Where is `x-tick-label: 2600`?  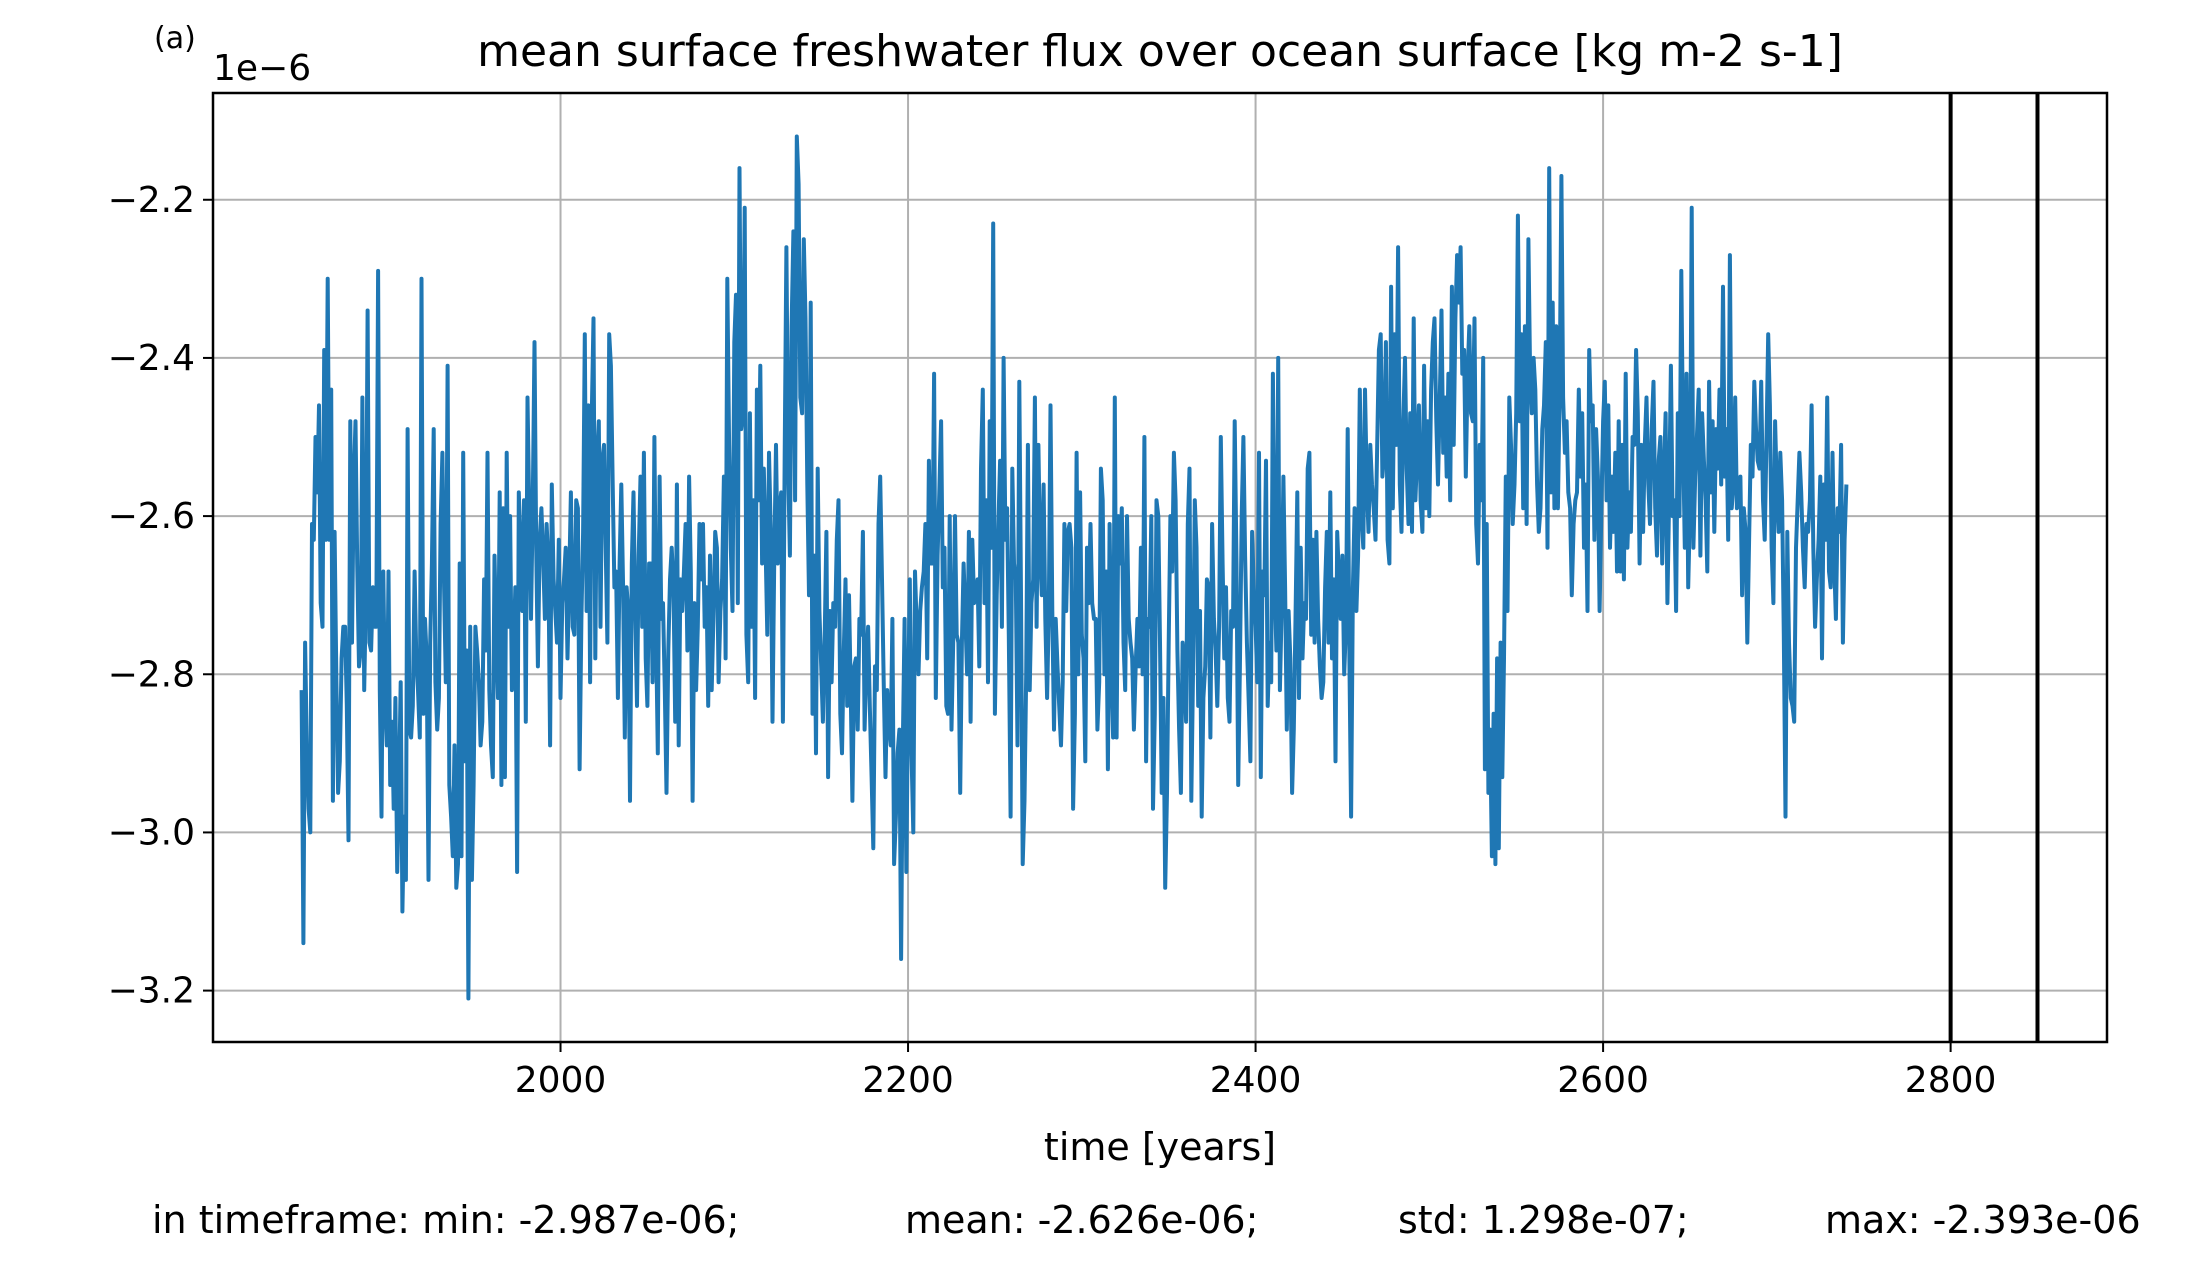
x-tick-label: 2600 is located at coordinates (1603, 1080).